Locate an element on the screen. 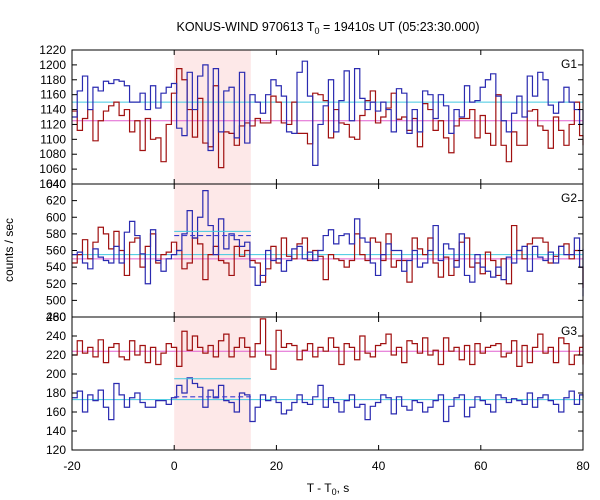  x-axis-label: T - T0, s is located at coordinates (328, 489).